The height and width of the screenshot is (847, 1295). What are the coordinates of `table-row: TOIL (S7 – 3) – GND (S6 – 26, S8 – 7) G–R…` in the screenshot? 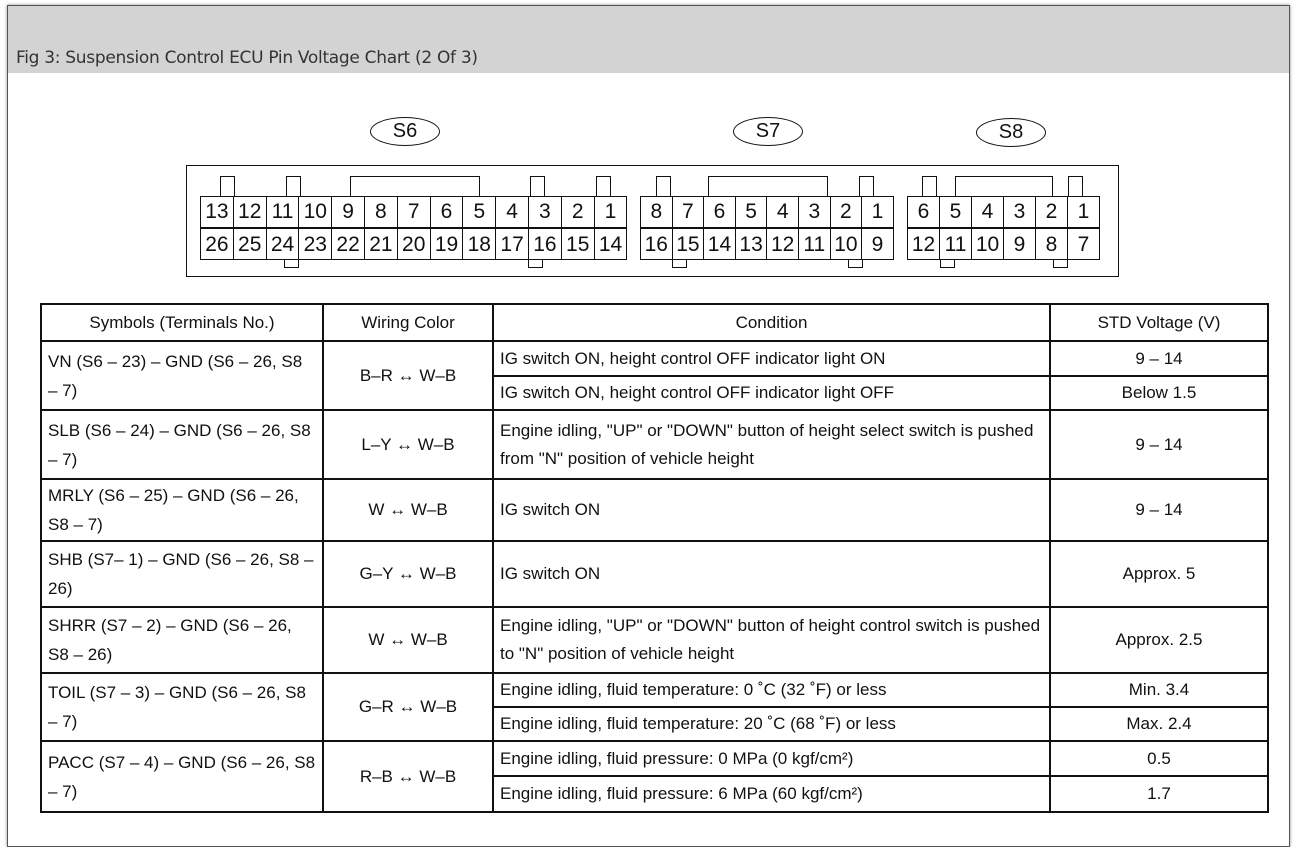 It's located at (654, 707).